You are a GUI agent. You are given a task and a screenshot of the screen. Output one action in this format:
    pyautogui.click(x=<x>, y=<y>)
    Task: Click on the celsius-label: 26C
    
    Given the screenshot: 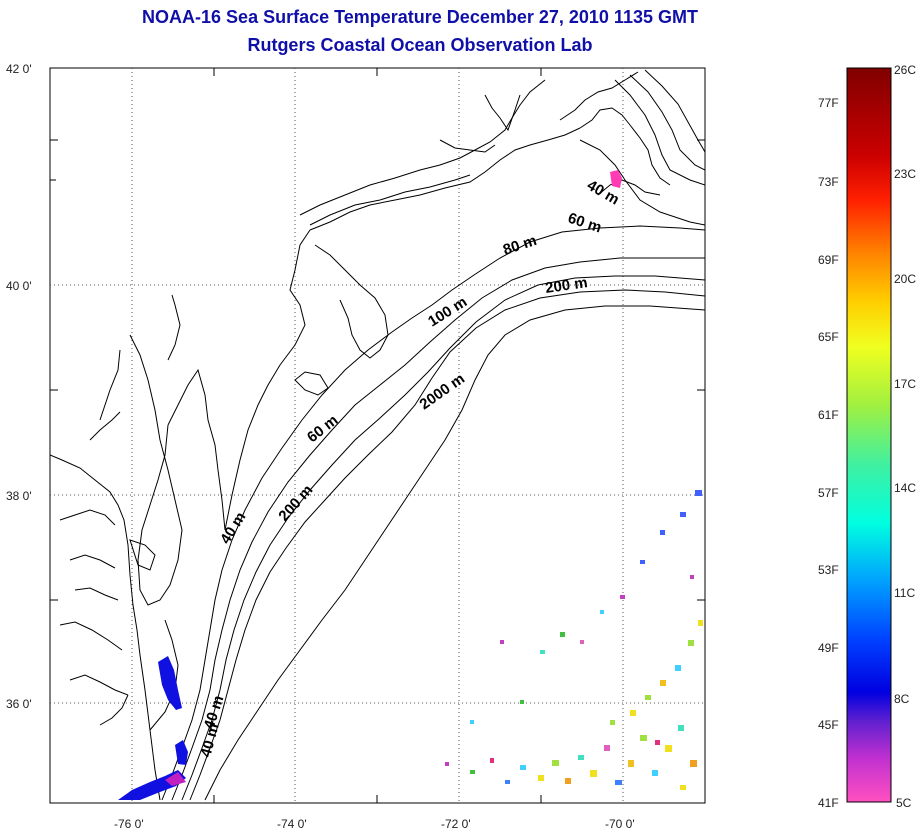 What is the action you would take?
    pyautogui.click(x=905, y=70)
    